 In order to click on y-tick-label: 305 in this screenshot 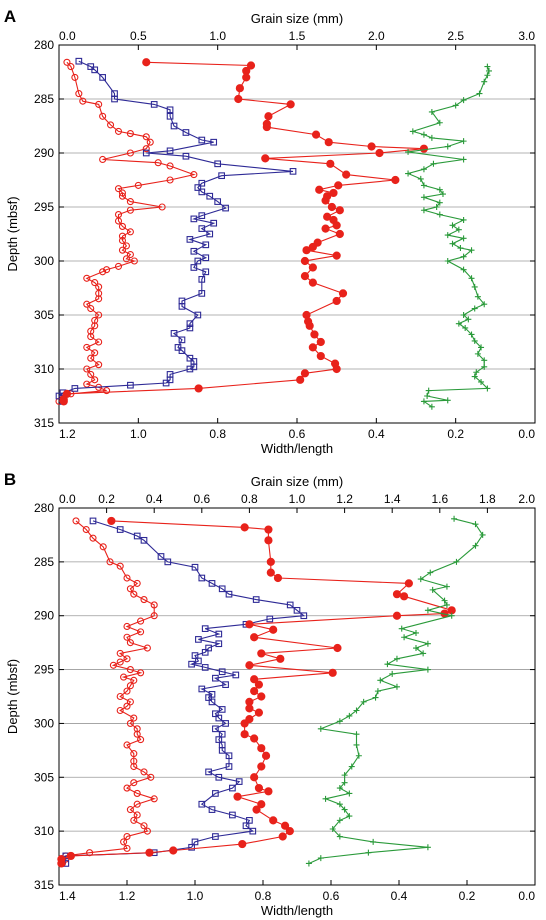, I will do `click(44, 315)`.